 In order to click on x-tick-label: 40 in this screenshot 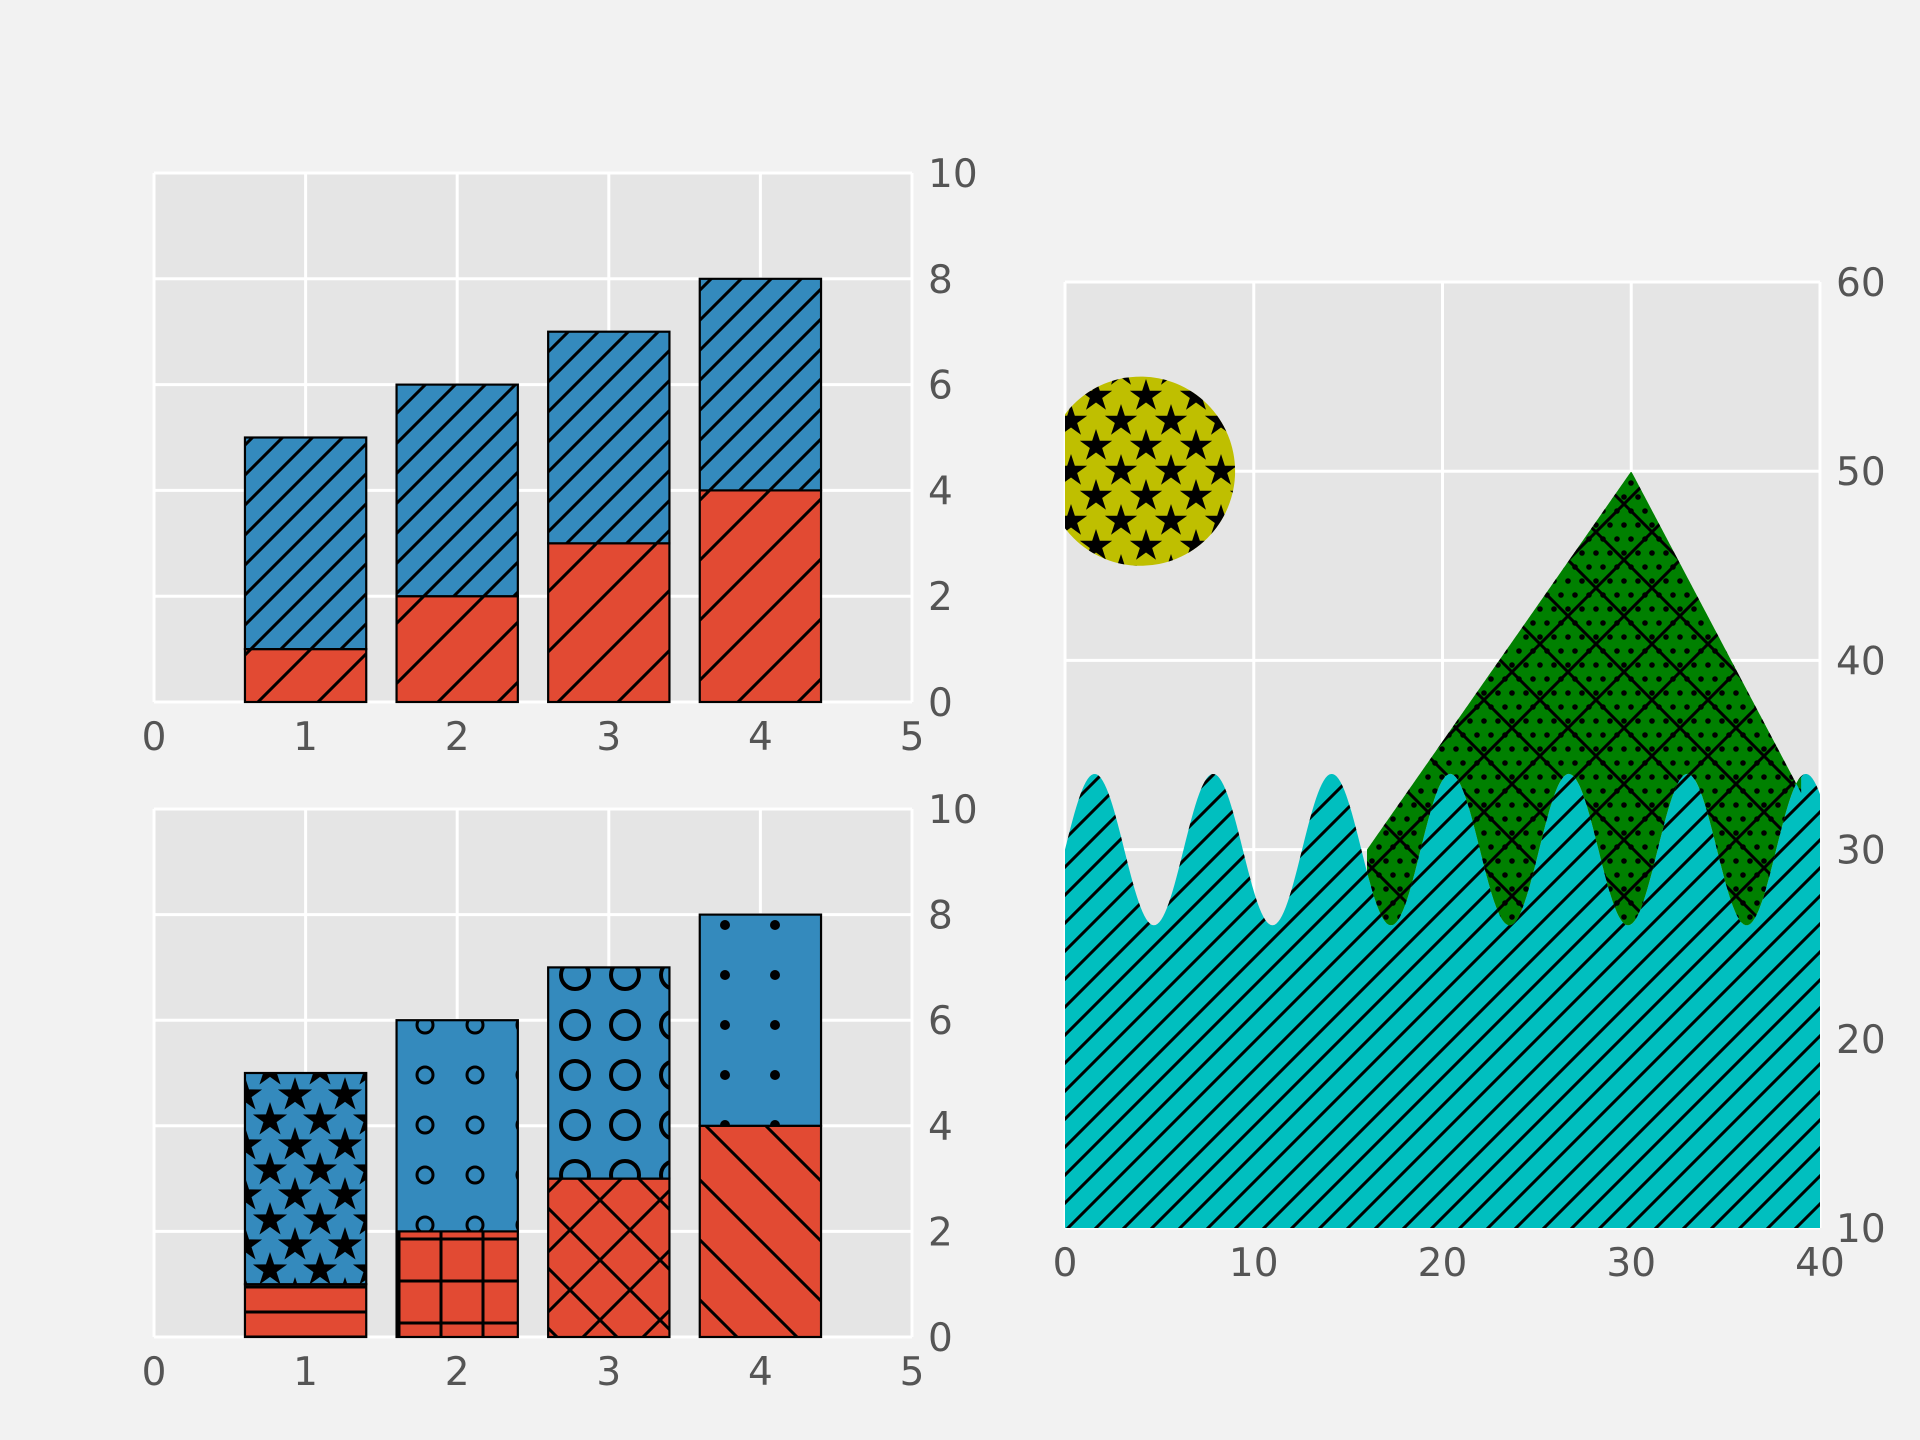, I will do `click(1820, 1263)`.